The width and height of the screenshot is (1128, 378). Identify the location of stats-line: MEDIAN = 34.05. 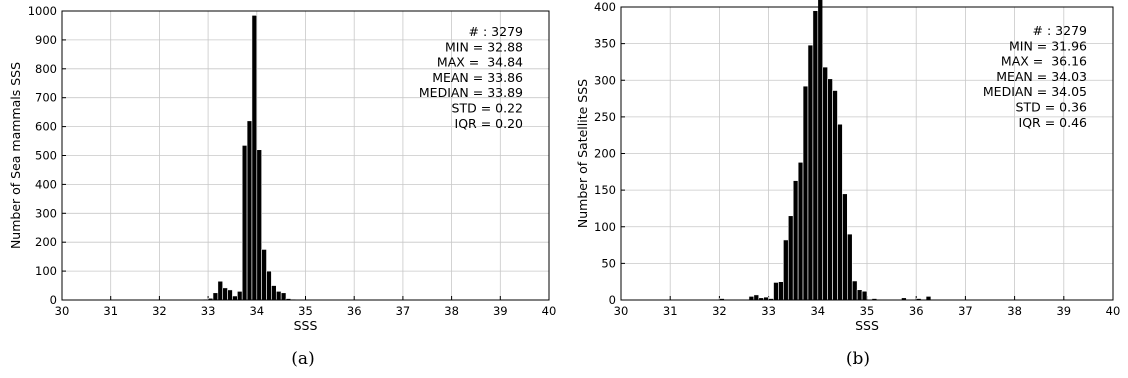
(1035, 91).